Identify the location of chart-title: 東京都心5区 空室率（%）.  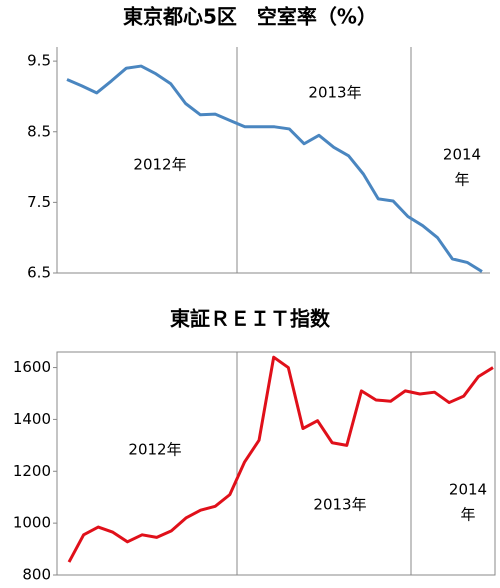
(250, 17).